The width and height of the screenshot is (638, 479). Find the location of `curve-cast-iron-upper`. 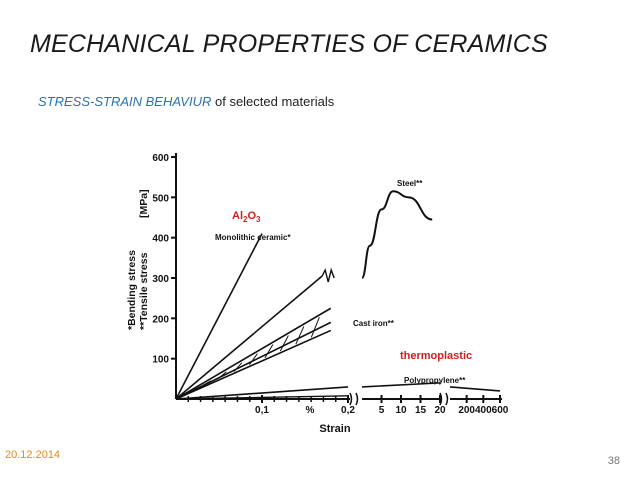

curve-cast-iron-upper is located at coordinates (253, 353).